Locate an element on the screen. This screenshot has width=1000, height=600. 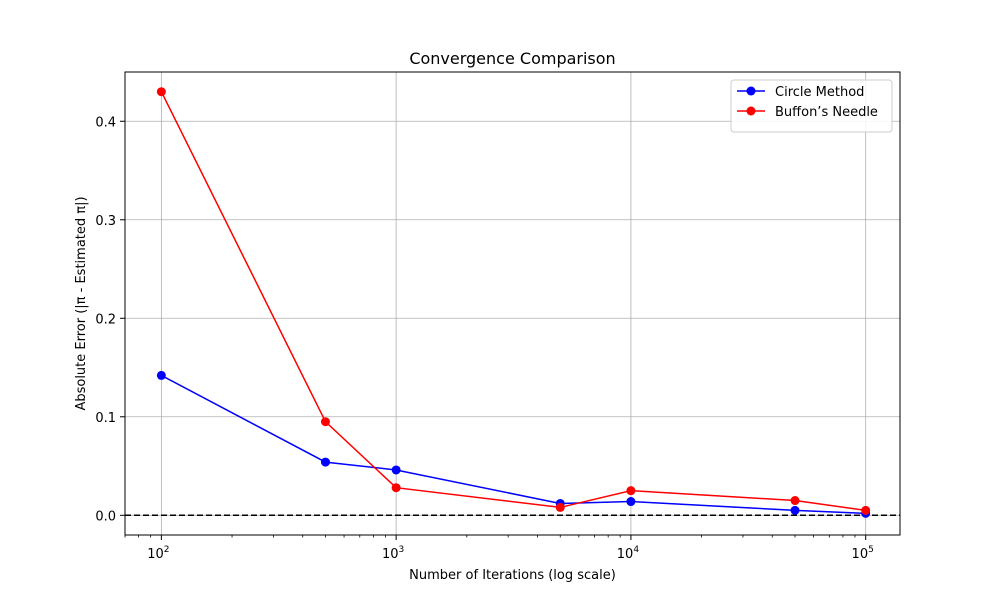
legend-box is located at coordinates (811, 106).